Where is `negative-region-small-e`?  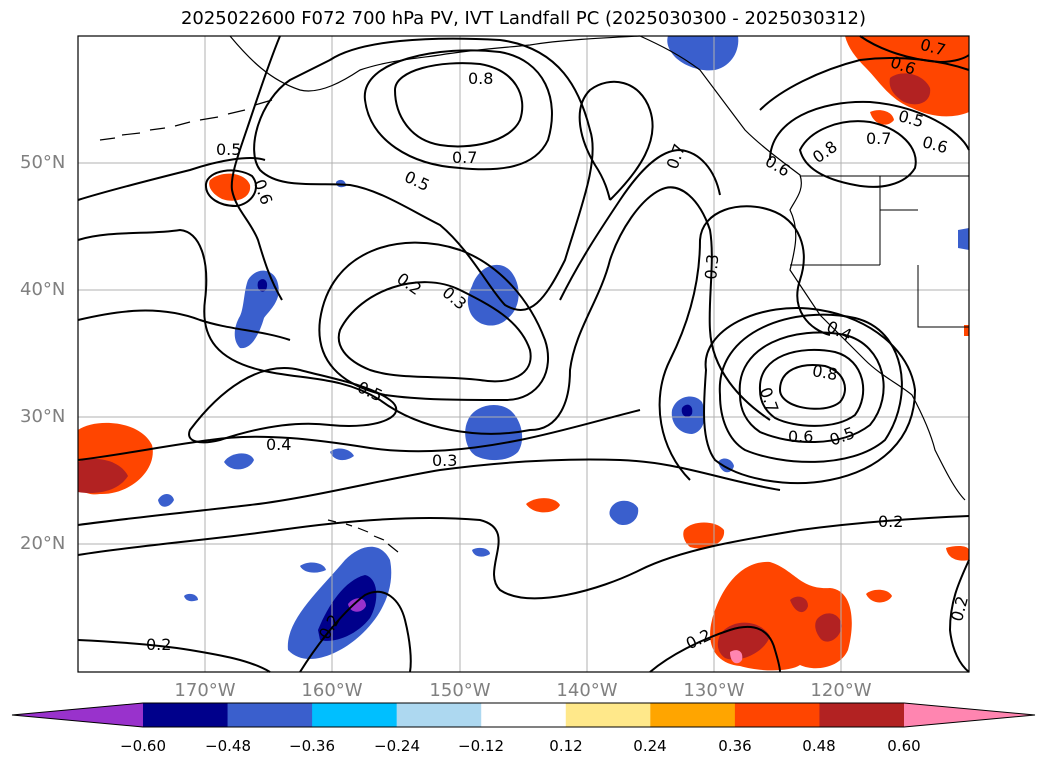 negative-region-small-e is located at coordinates (313, 567).